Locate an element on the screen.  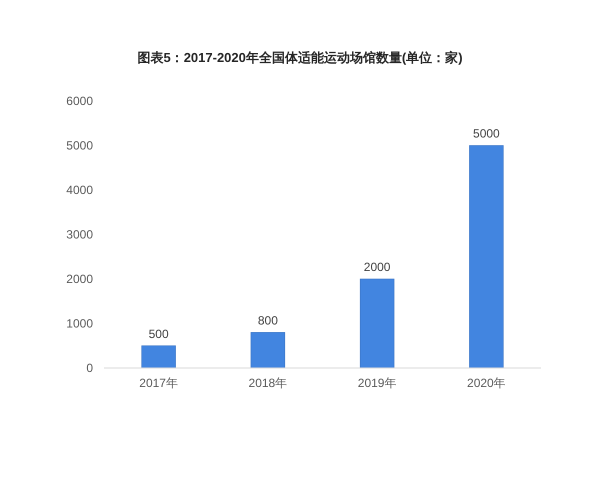
x-tick-label: 2020年 is located at coordinates (486, 383).